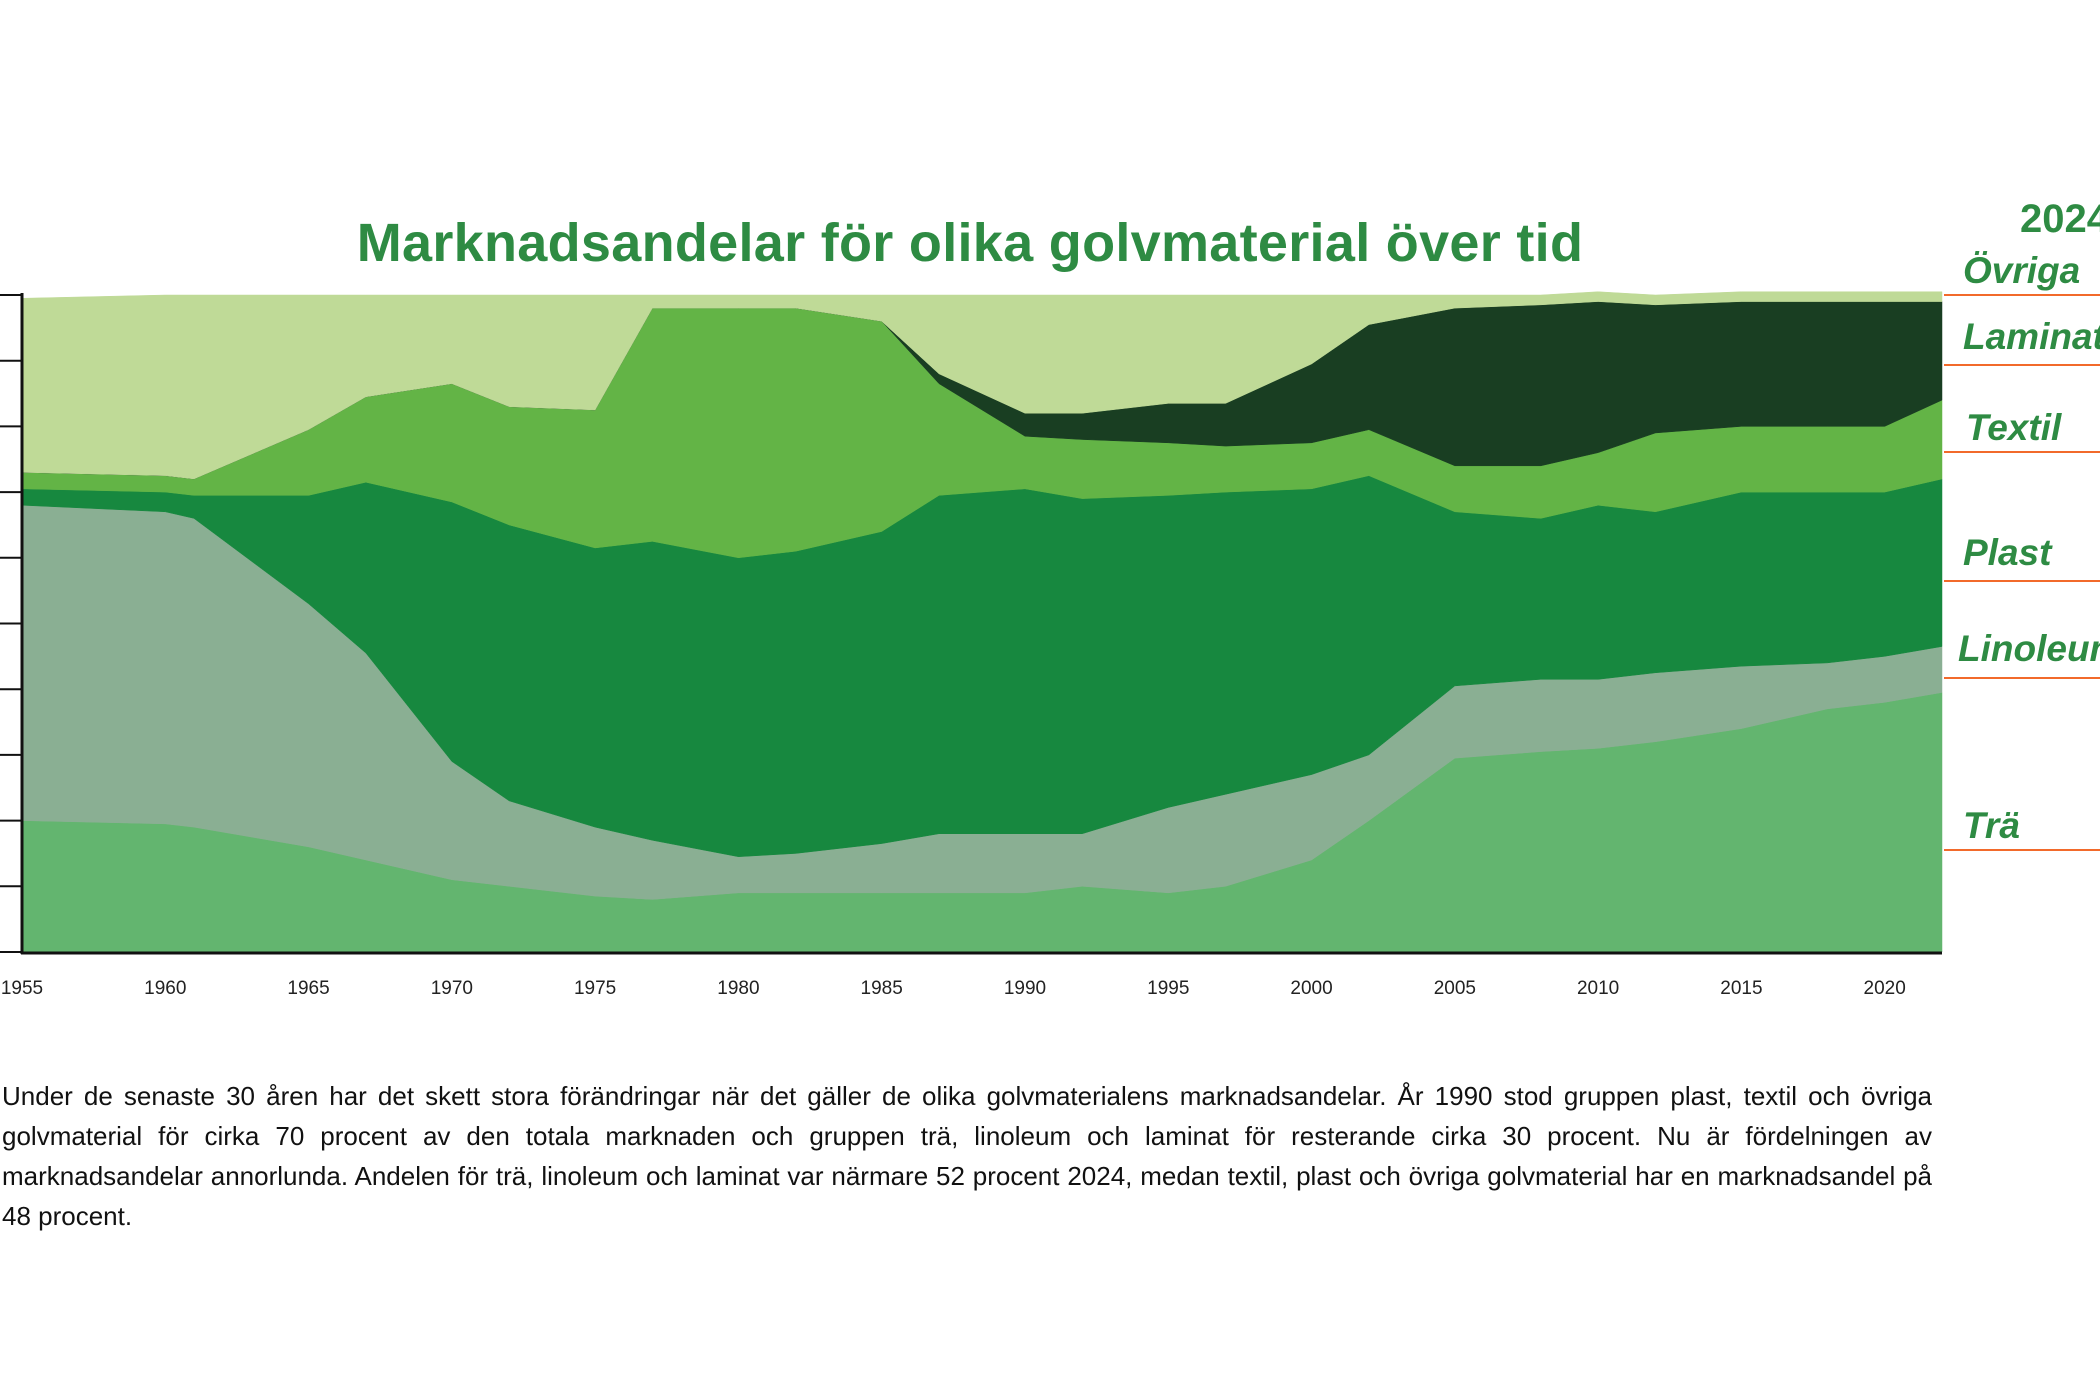 This screenshot has width=2100, height=1400. What do you see at coordinates (2021, 270) in the screenshot?
I see `right-label-ovriga: Övriga` at bounding box center [2021, 270].